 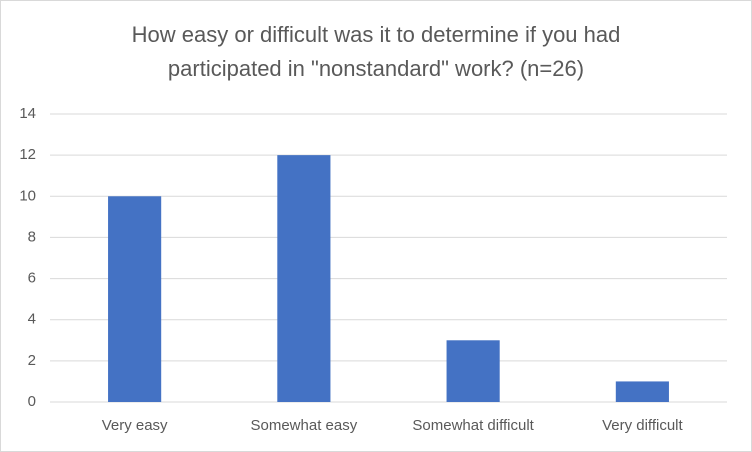 I want to click on y-tick-label: 10, so click(x=27, y=195).